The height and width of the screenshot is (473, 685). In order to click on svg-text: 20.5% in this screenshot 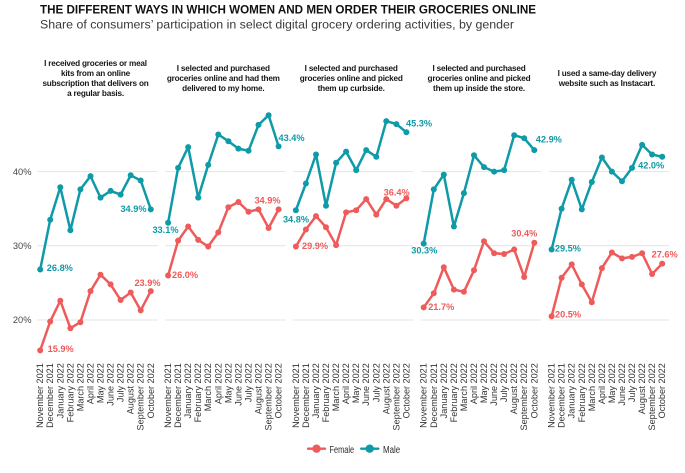, I will do `click(568, 315)`.